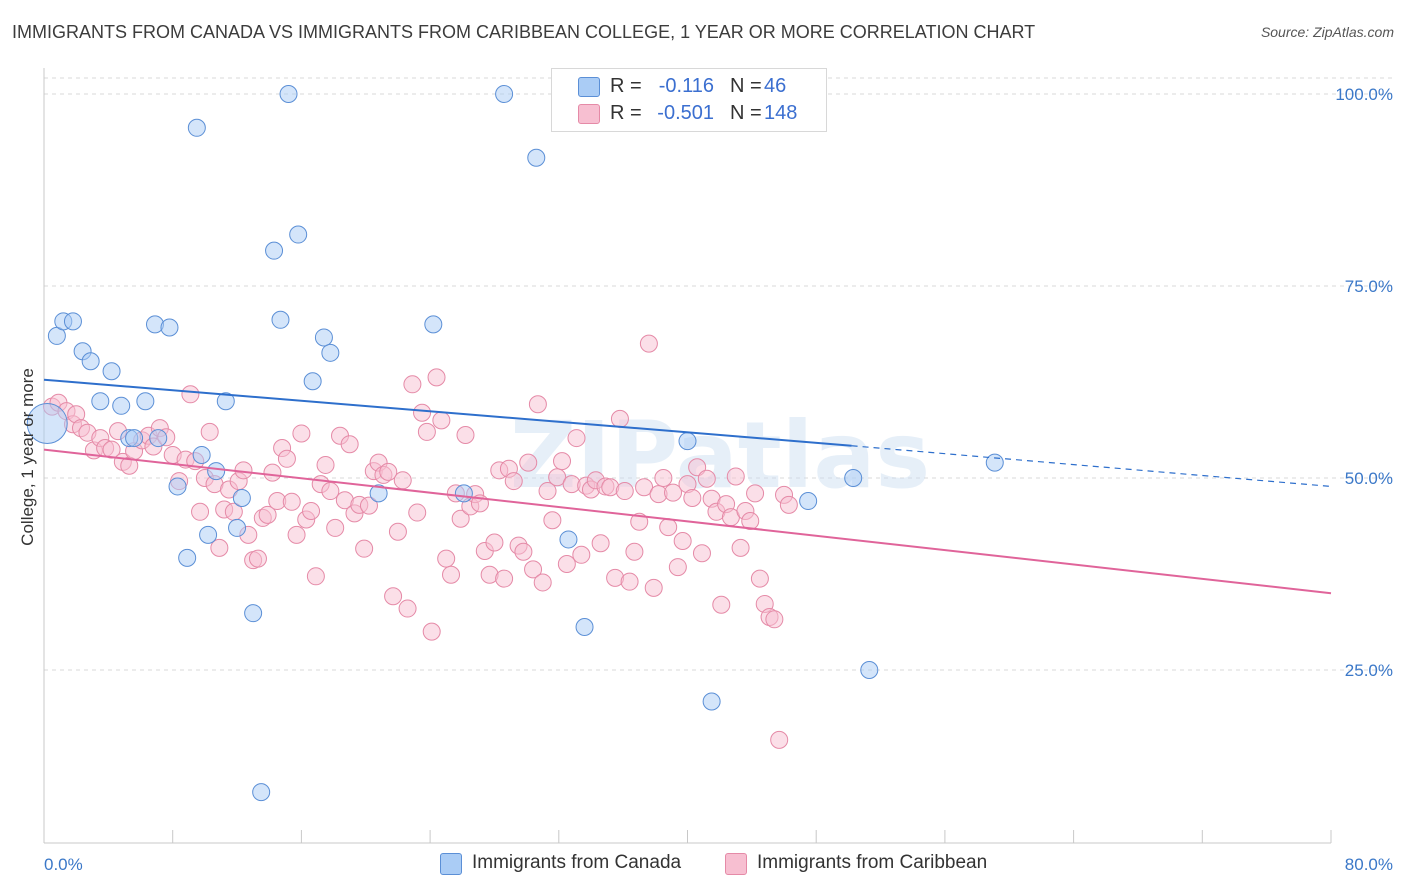 The image size is (1406, 892). What do you see at coordinates (1369, 864) in the screenshot?
I see `x-tick-label: 80.0%` at bounding box center [1369, 864].